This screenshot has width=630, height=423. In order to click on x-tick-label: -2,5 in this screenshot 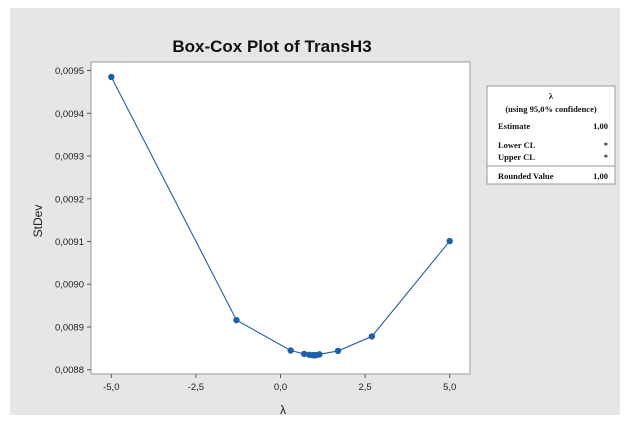, I will do `click(196, 387)`.